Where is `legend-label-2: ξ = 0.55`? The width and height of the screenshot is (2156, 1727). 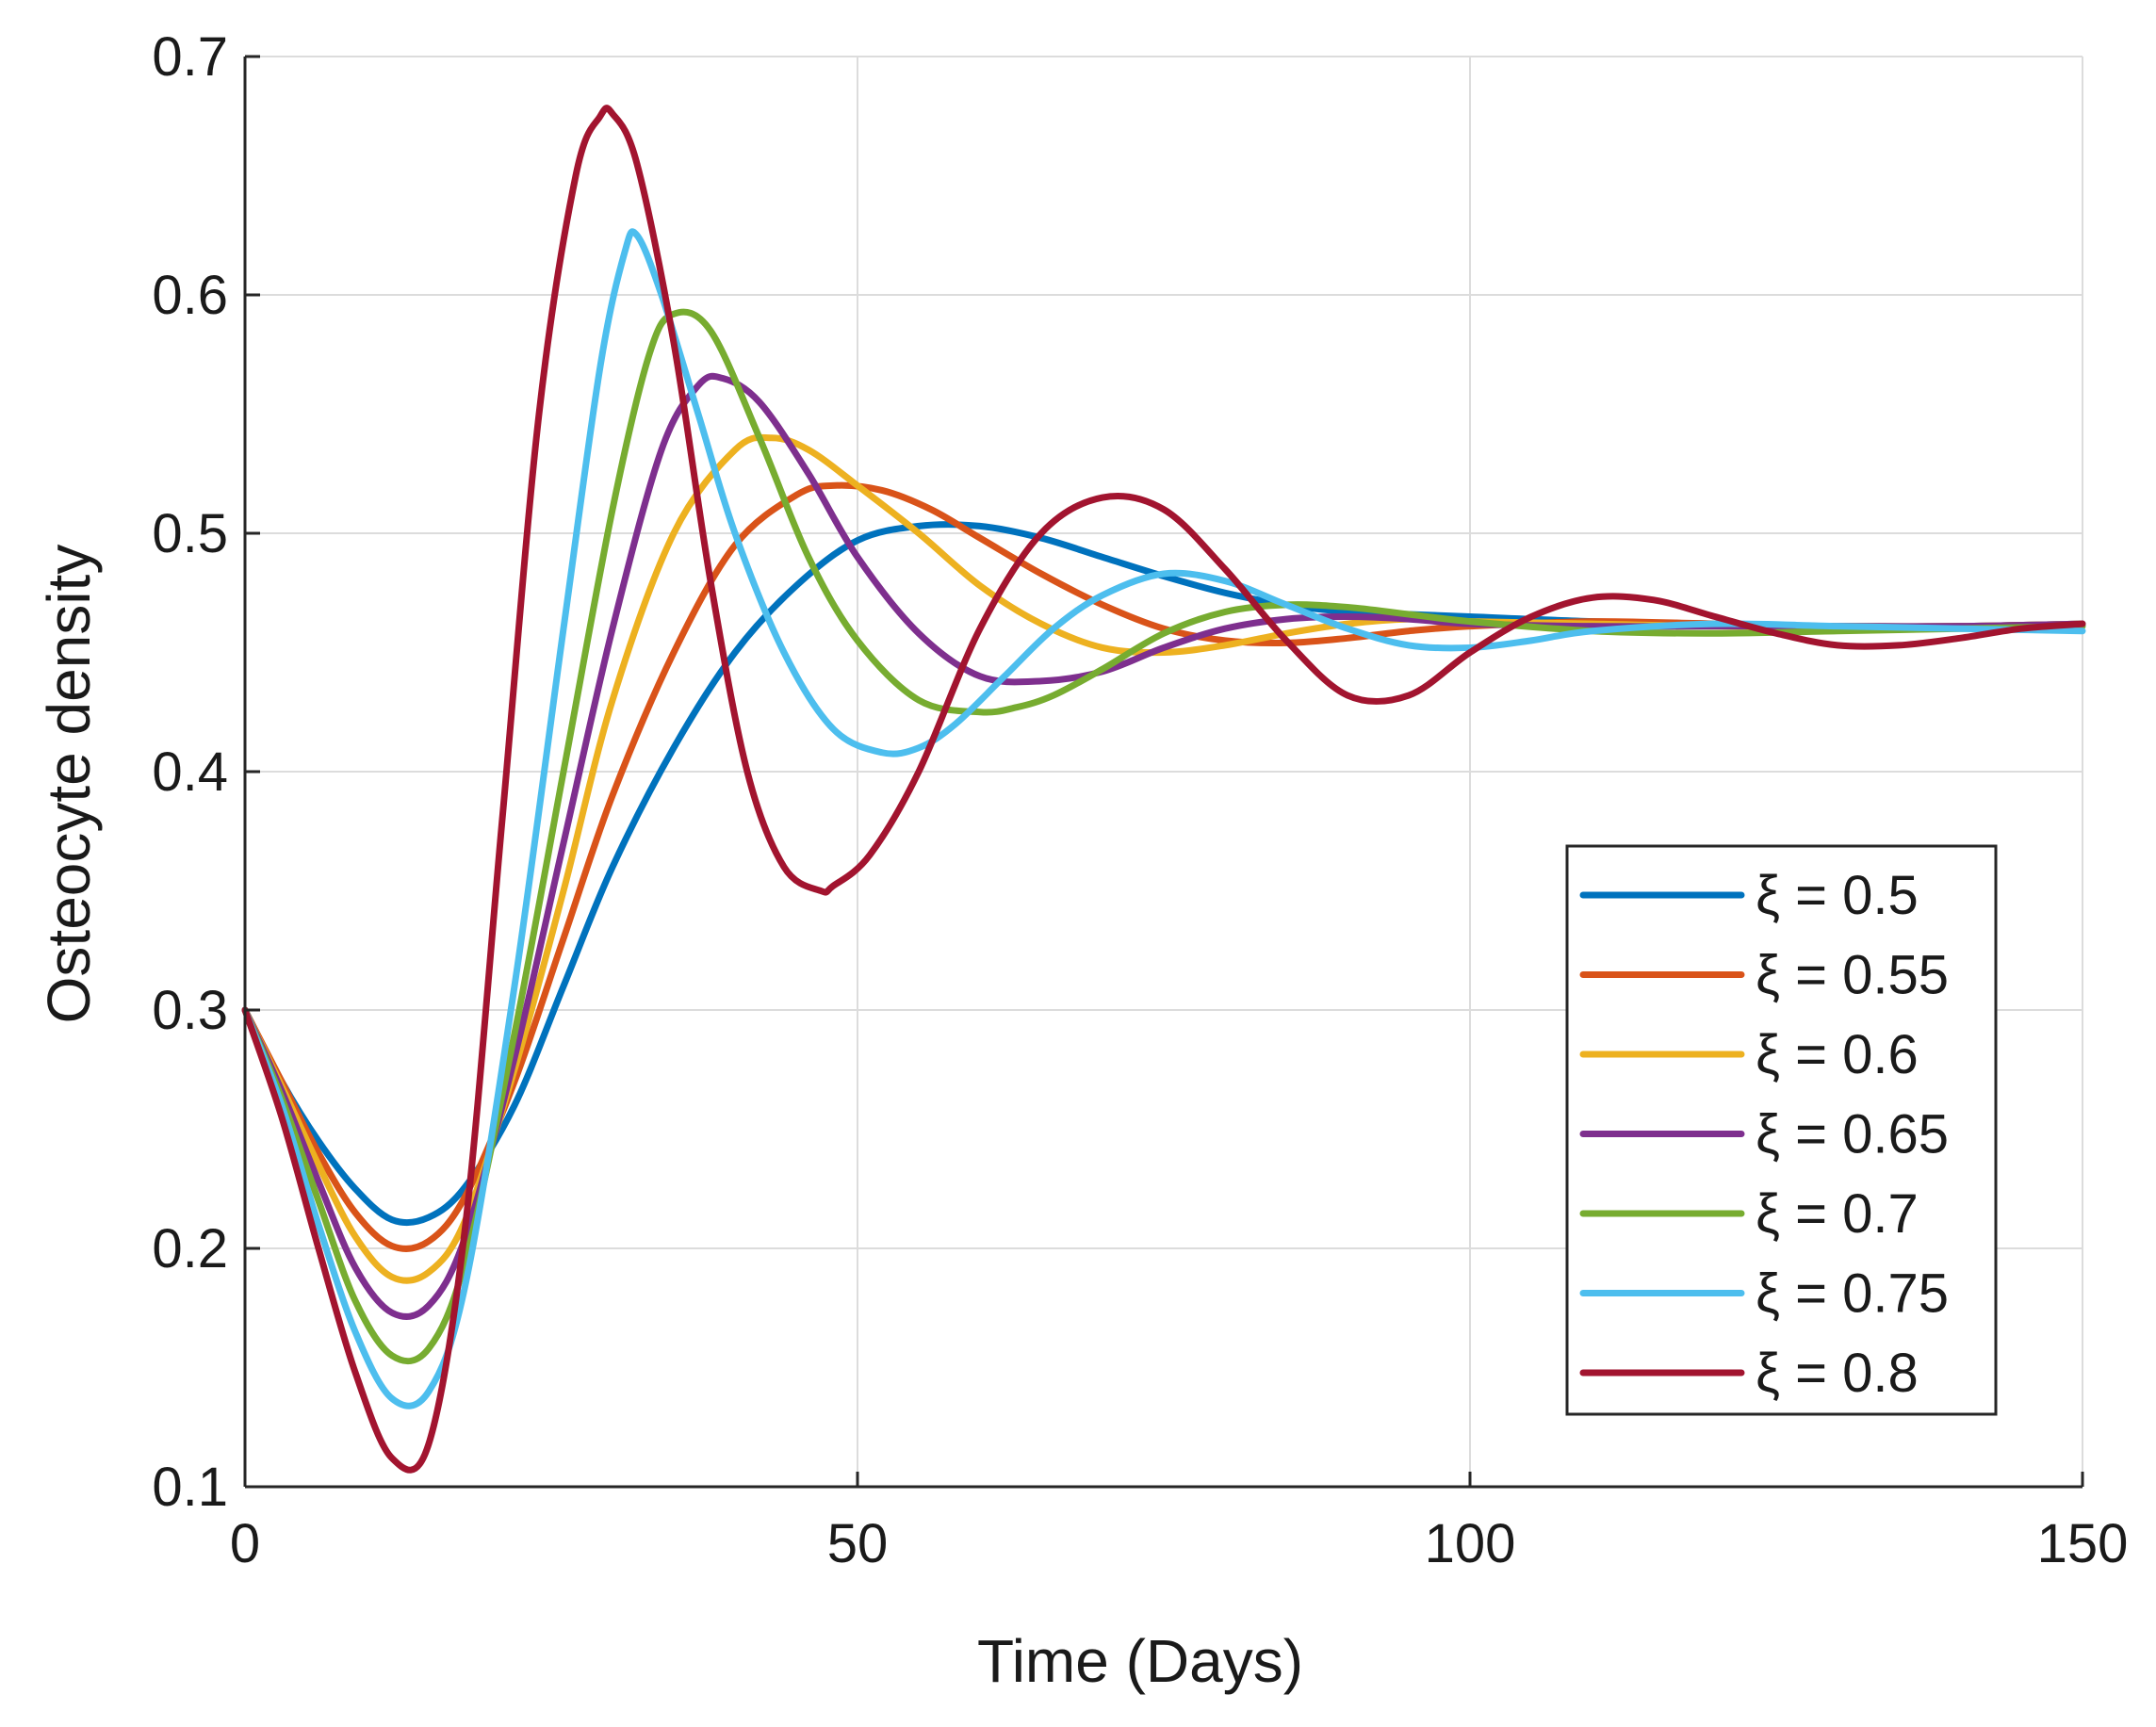
legend-label-2: ξ = 0.55 is located at coordinates (1852, 975).